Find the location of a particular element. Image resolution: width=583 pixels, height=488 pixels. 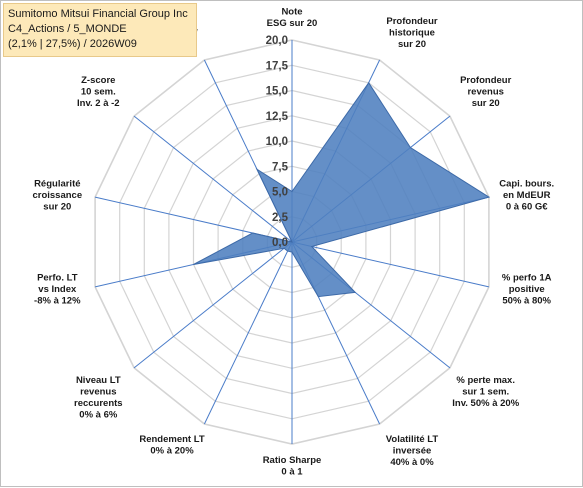

tick-label: 15,0 is located at coordinates (277, 92).